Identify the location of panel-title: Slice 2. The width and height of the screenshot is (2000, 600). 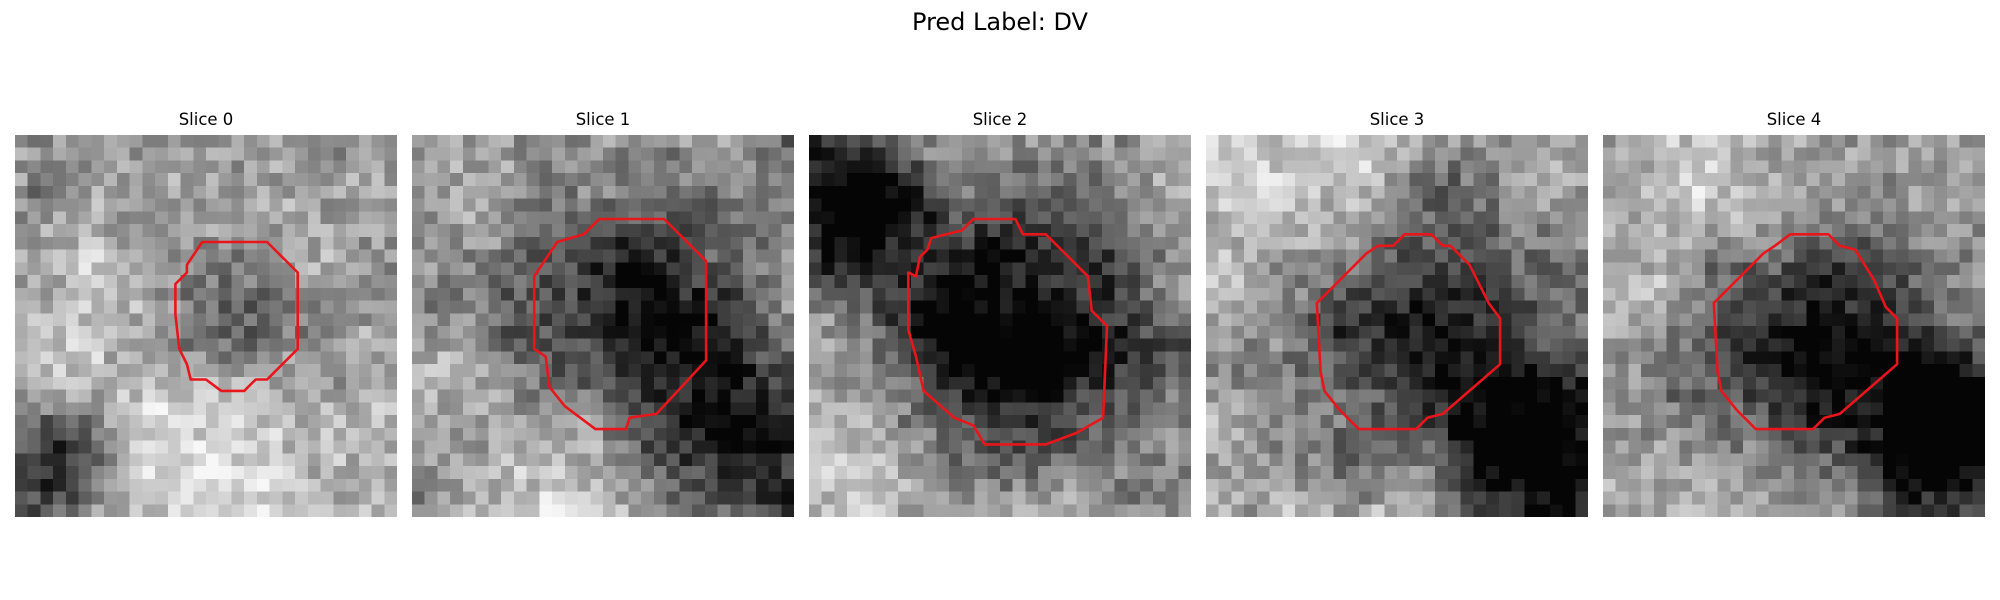
(1000, 119).